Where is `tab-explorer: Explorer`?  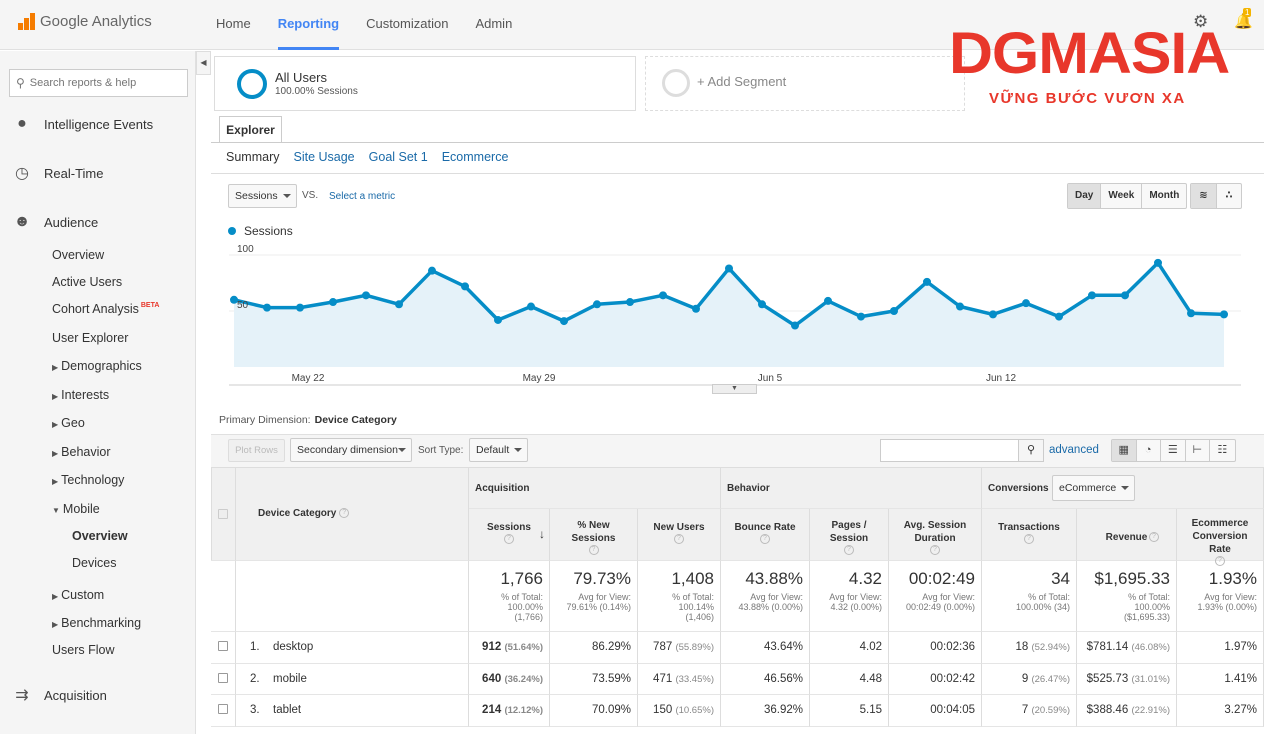 tab-explorer: Explorer is located at coordinates (250, 129).